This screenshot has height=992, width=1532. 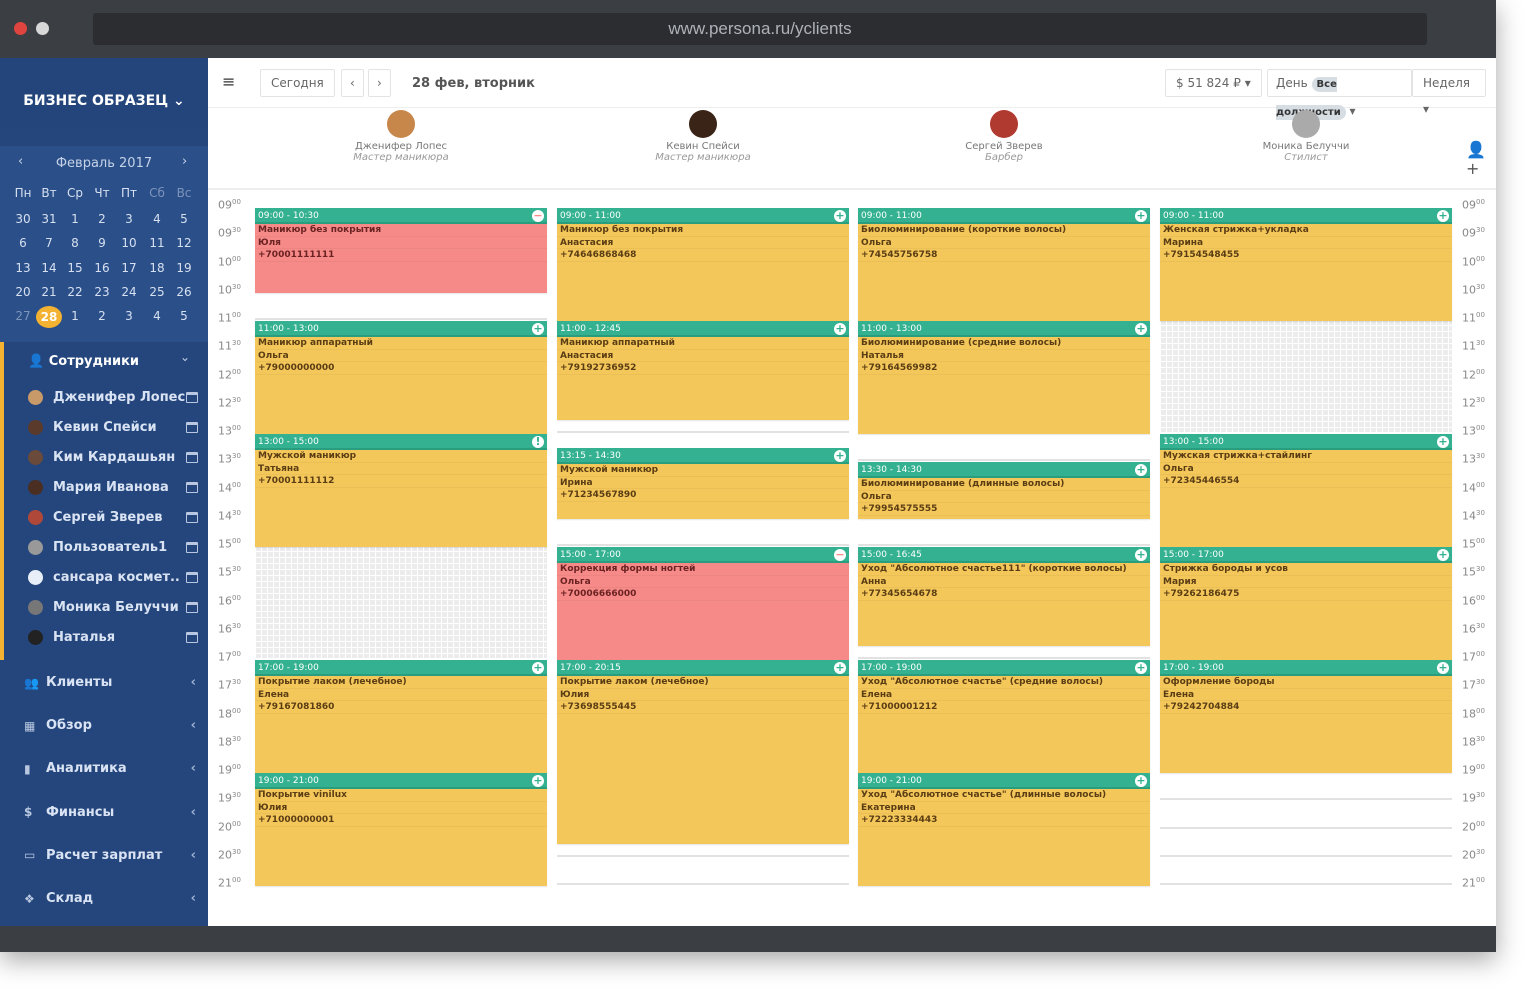 I want to click on calendar-day: 4, so click(x=157, y=219).